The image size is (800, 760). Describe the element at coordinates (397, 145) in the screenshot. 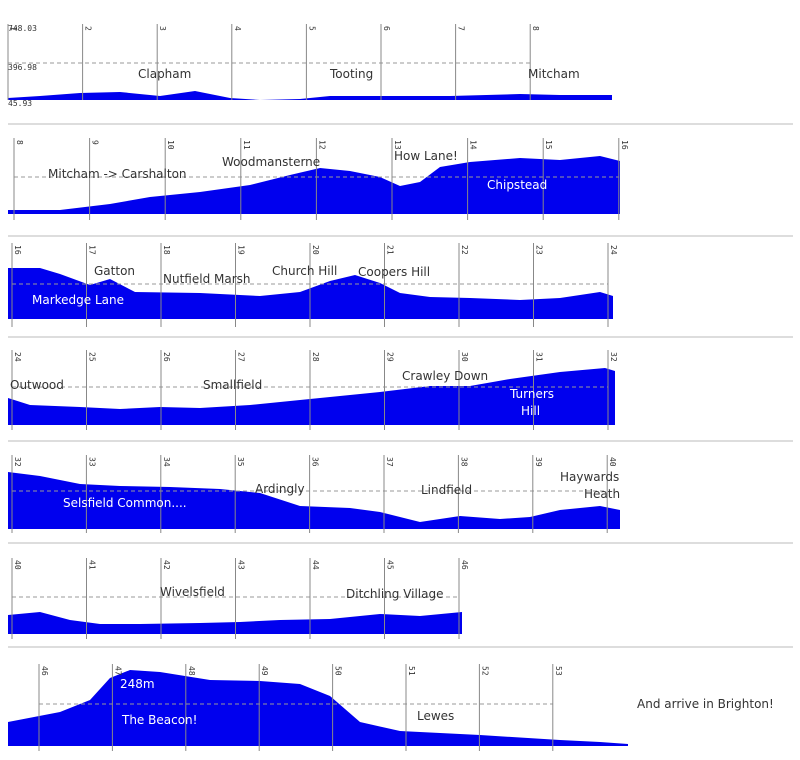

I see `km-tick-label: 13` at that location.